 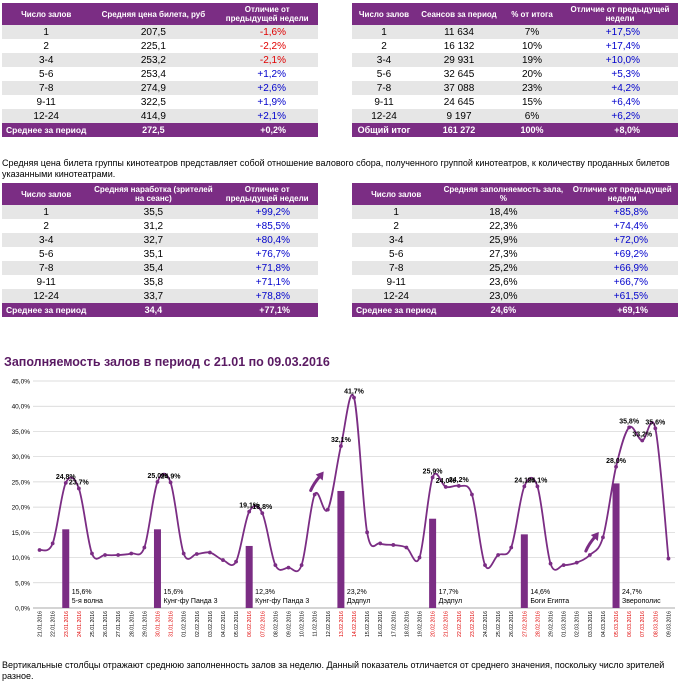 What do you see at coordinates (153, 240) in the screenshot?
I see `cell-value: 32,7` at bounding box center [153, 240].